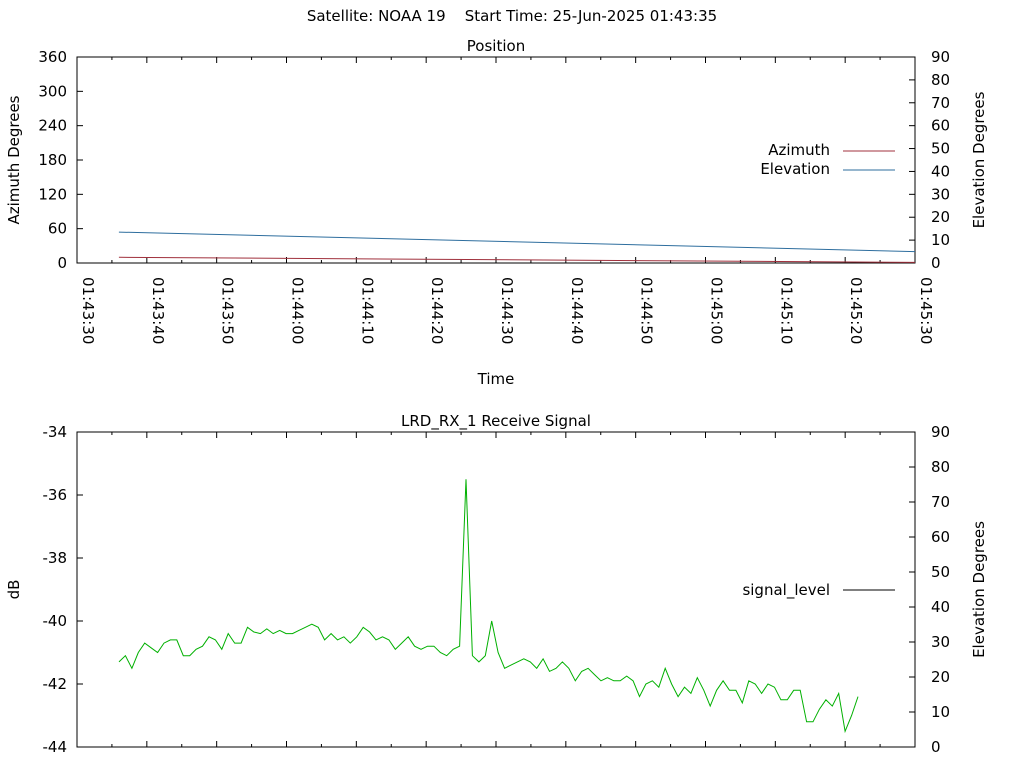 The image size is (1024, 768). I want to click on legend-label-signal-level: signal_level, so click(786, 590).